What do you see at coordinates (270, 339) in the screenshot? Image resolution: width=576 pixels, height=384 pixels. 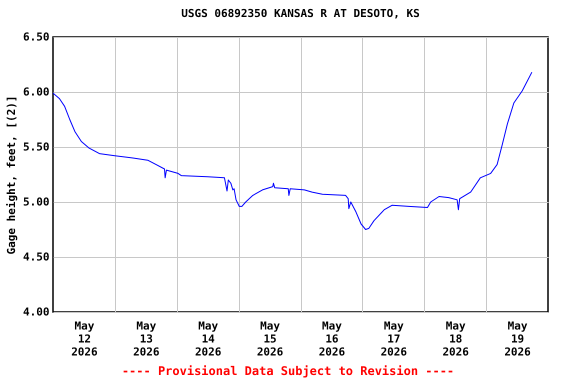 I see `x-tick-label: May 15 2026` at bounding box center [270, 339].